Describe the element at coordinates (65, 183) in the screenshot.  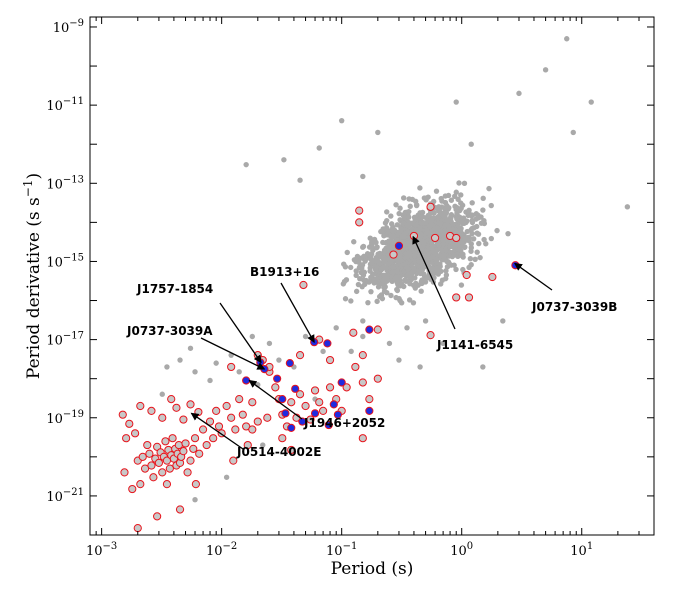
I see `y-tick-label: 10−13` at that location.